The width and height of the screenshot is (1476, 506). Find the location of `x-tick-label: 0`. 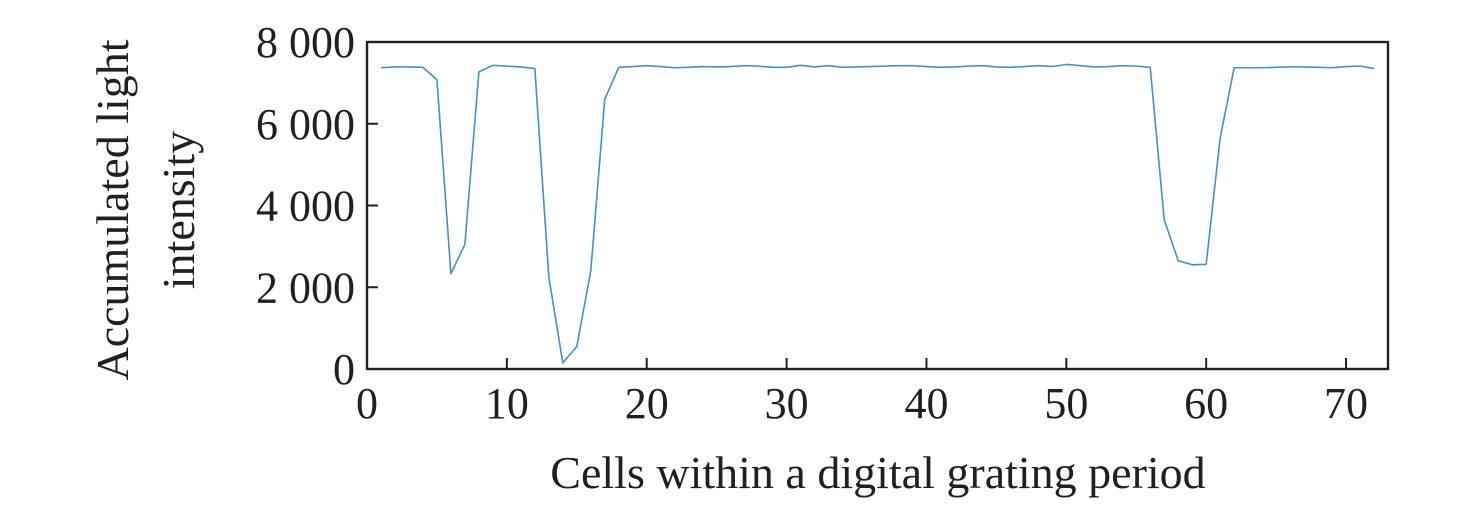

x-tick-label: 0 is located at coordinates (367, 403).